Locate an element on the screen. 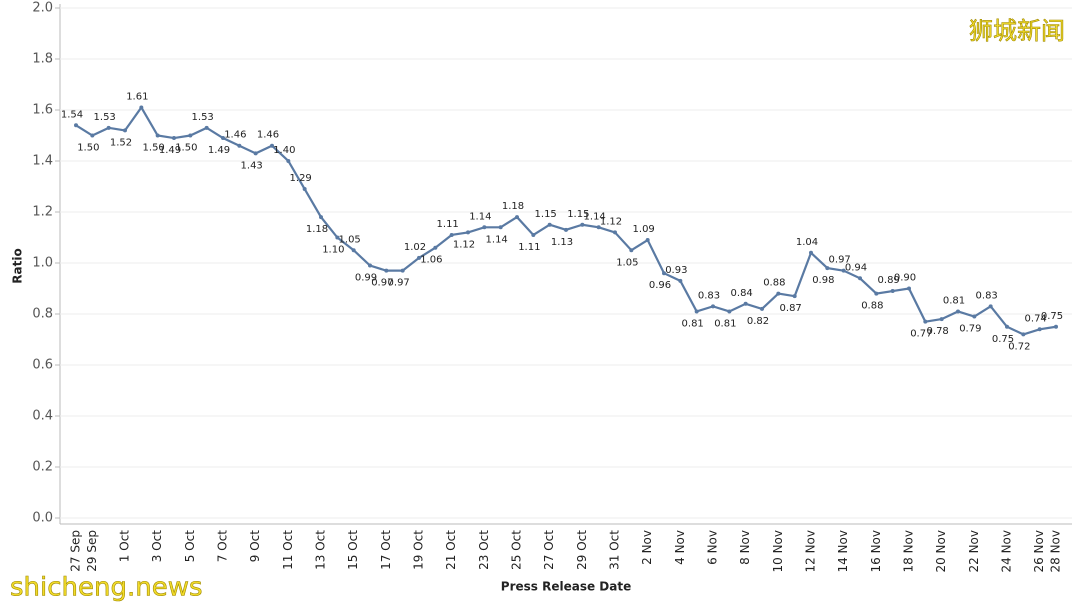 This screenshot has height=608, width=1080. data-label: 1.06 is located at coordinates (431, 260).